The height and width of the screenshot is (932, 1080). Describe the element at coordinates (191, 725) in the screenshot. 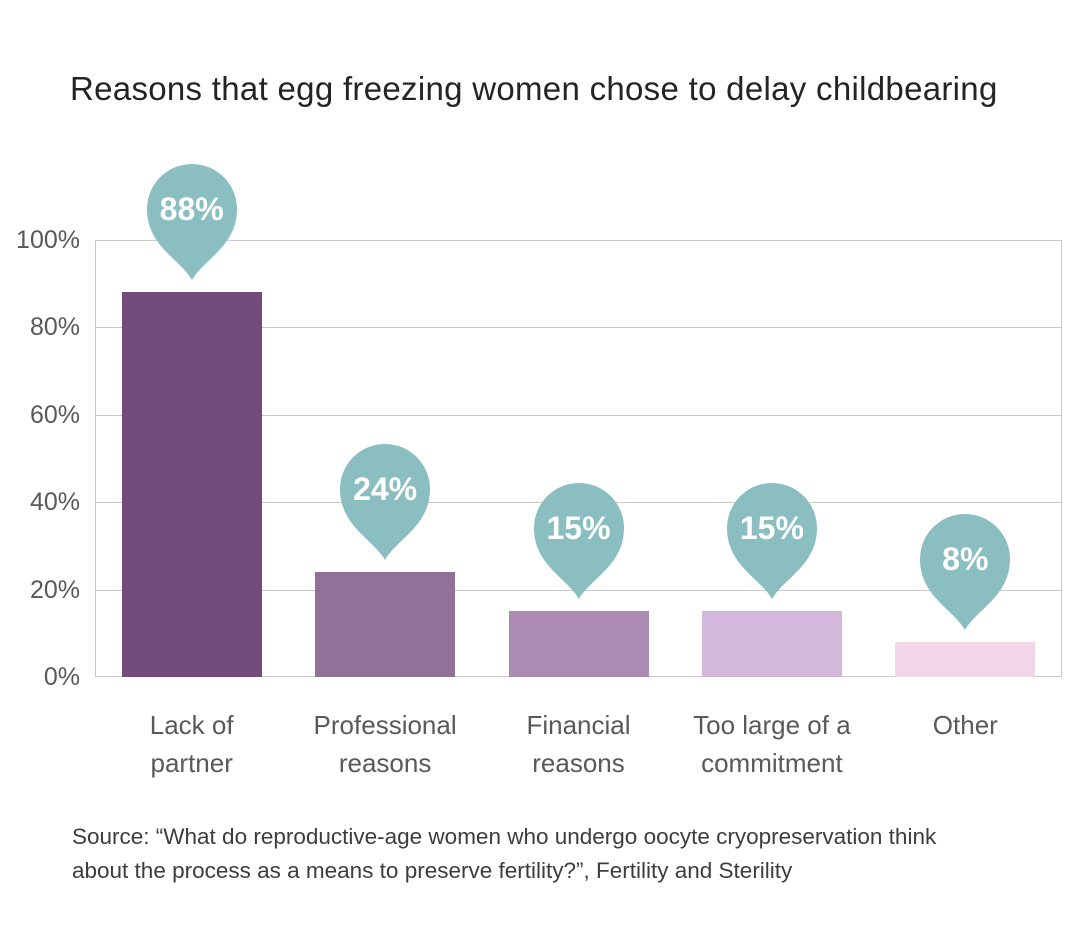

I see `category-label-line: Lack of` at that location.